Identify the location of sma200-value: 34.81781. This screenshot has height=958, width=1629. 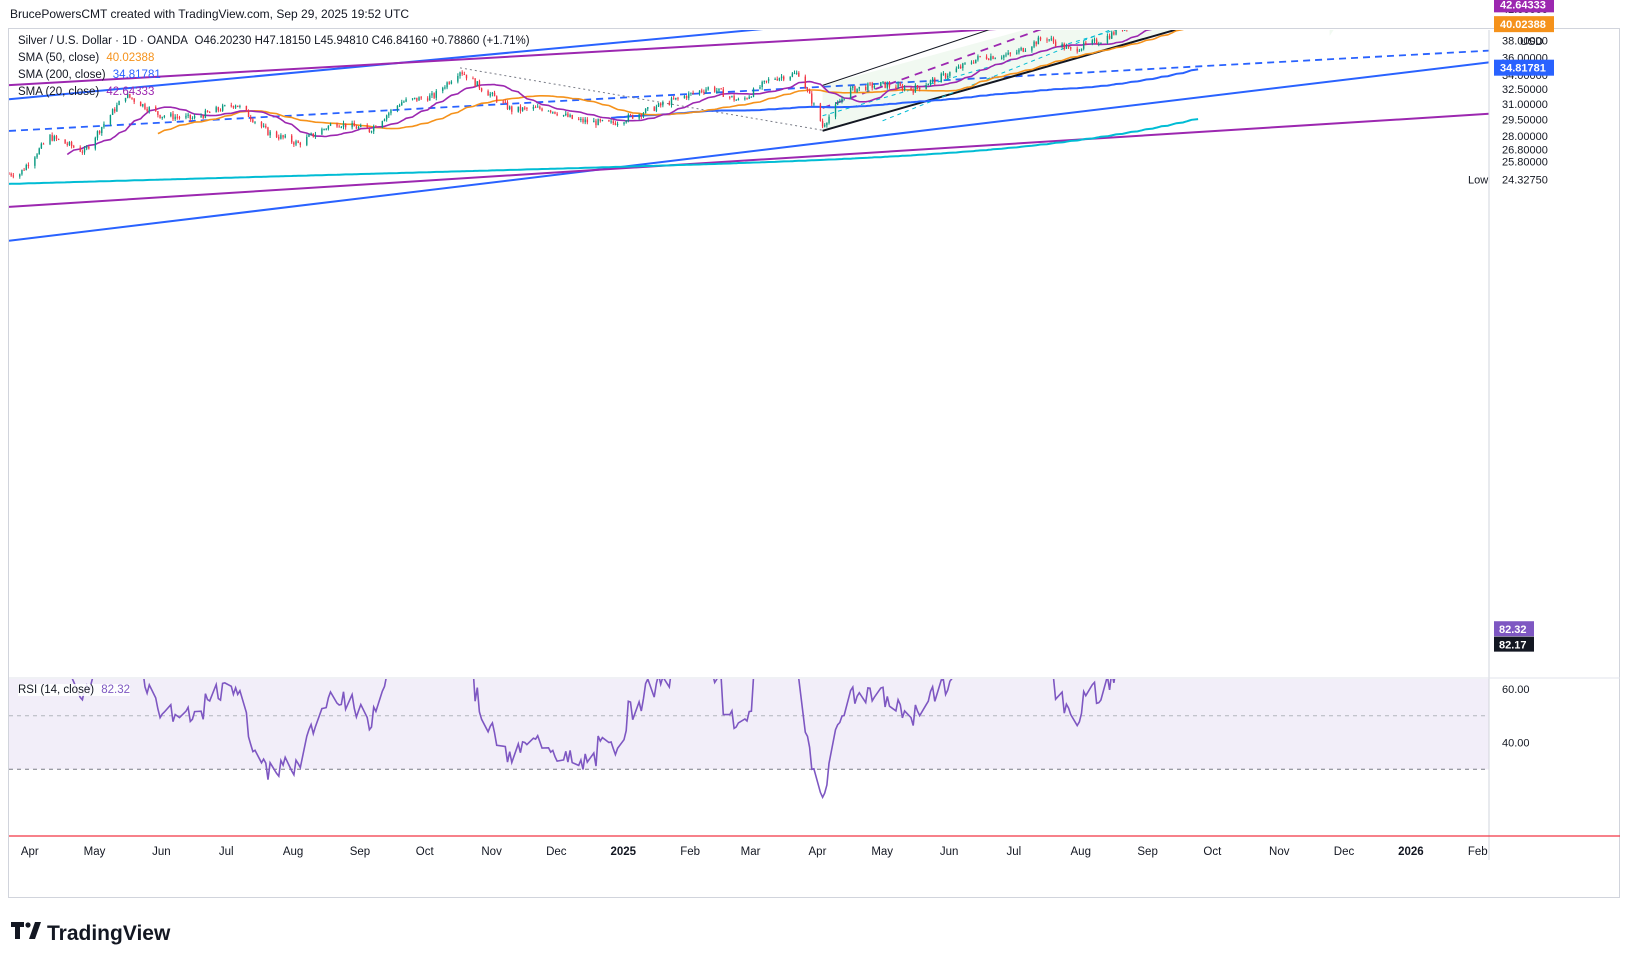
(136, 75).